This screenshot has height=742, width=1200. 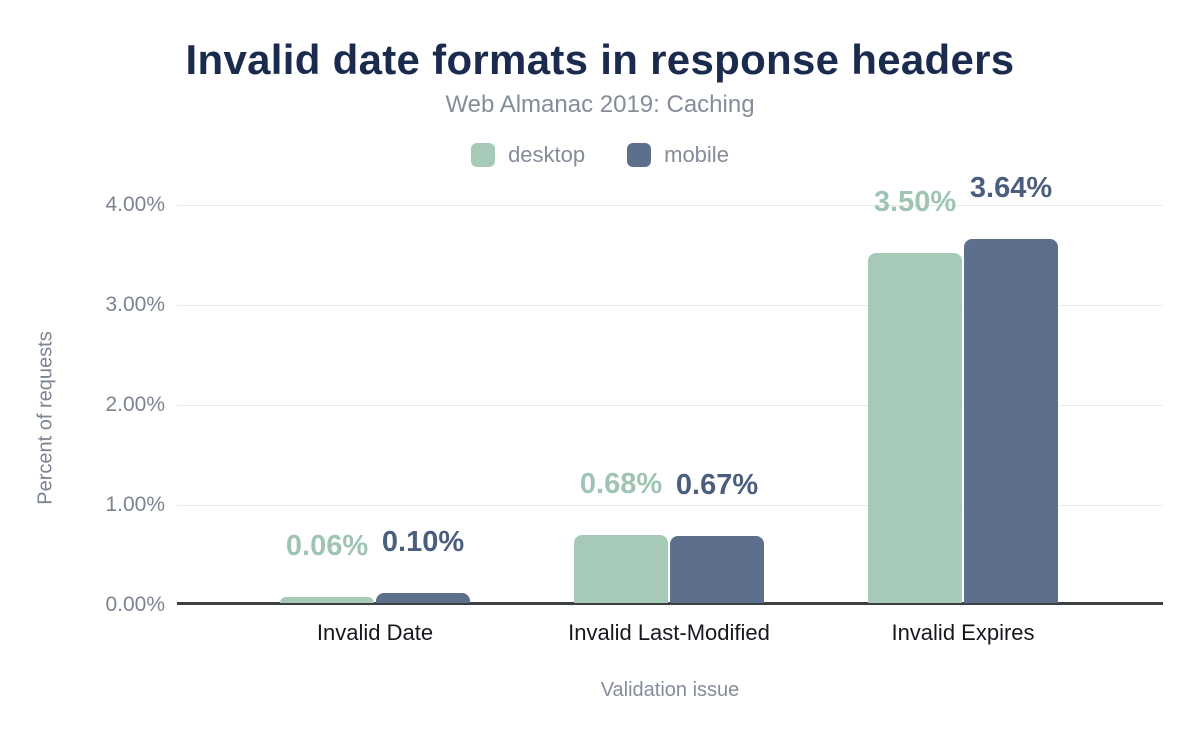 I want to click on bar-value-label-mobile-invalid-date: 0.10%, so click(x=423, y=542).